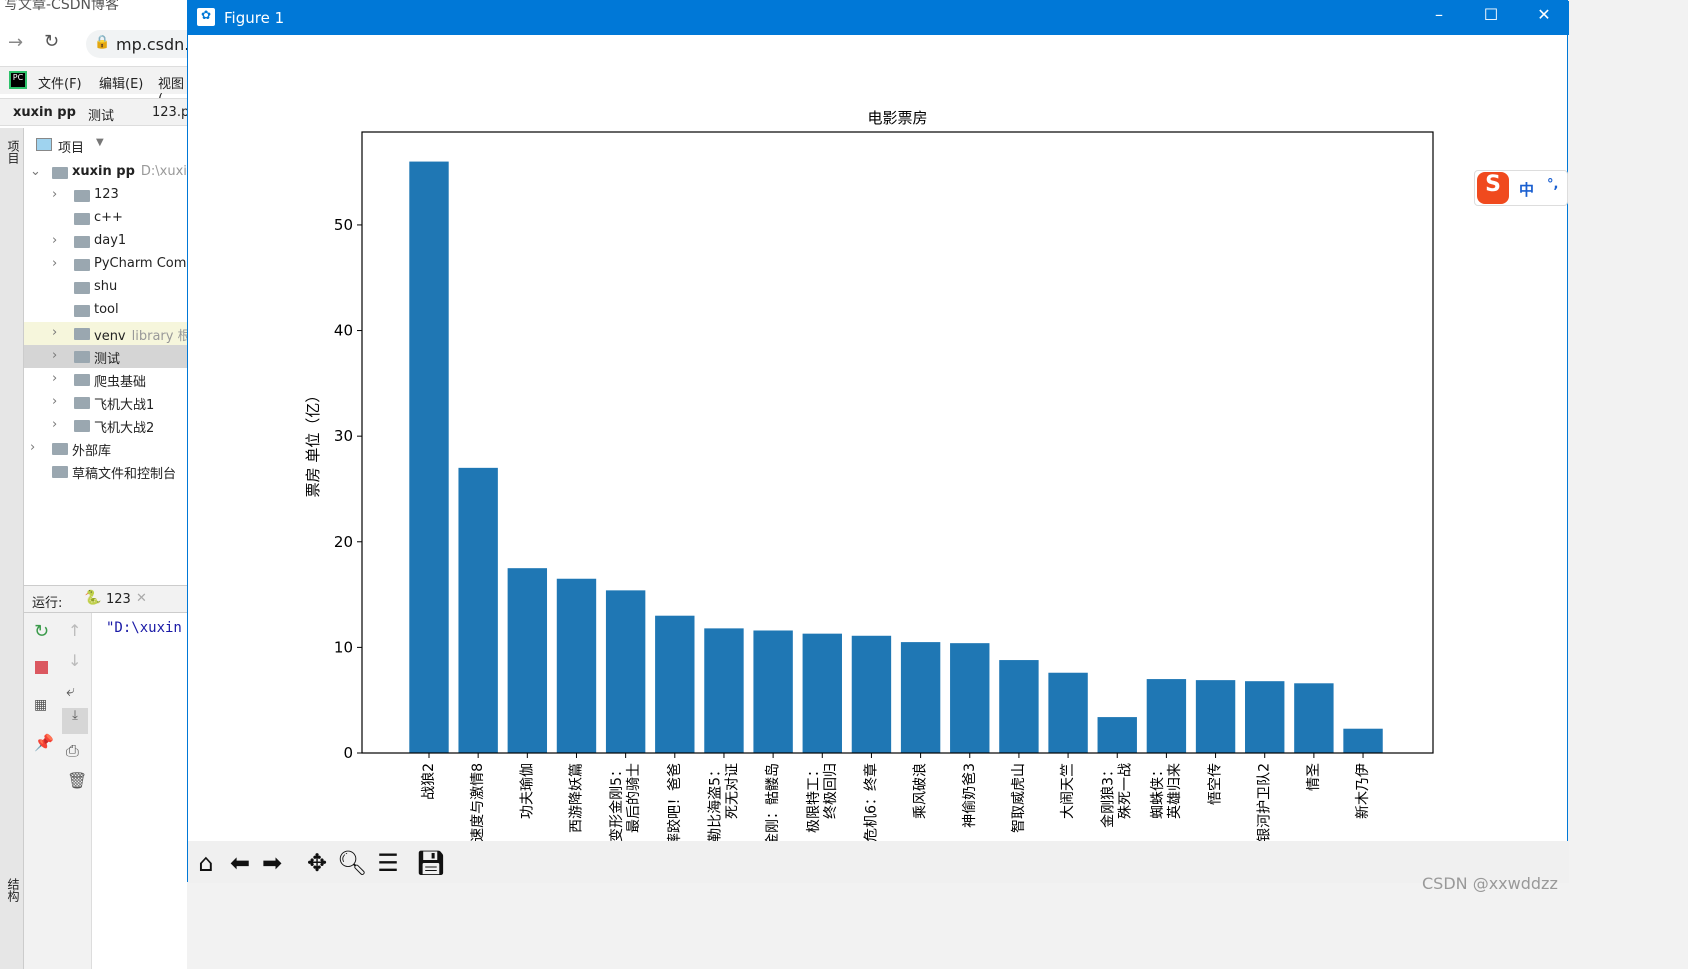 The height and width of the screenshot is (969, 1688). Describe the element at coordinates (75, 630) in the screenshot. I see `up-icon: ↑` at that location.